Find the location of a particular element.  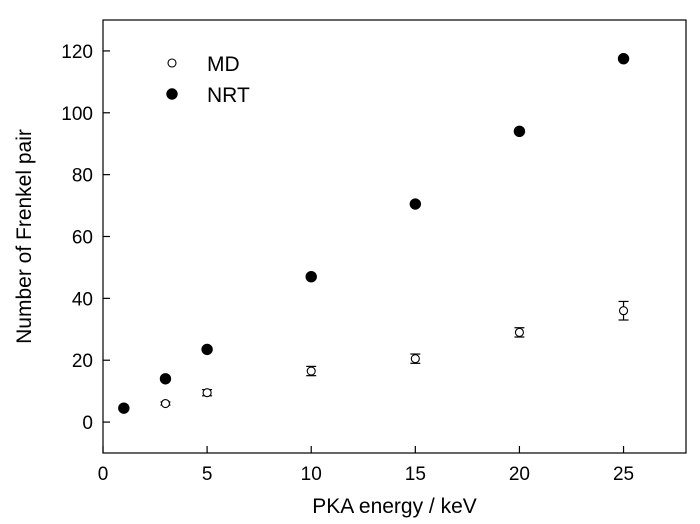

x-tick-label: 25 is located at coordinates (623, 474).